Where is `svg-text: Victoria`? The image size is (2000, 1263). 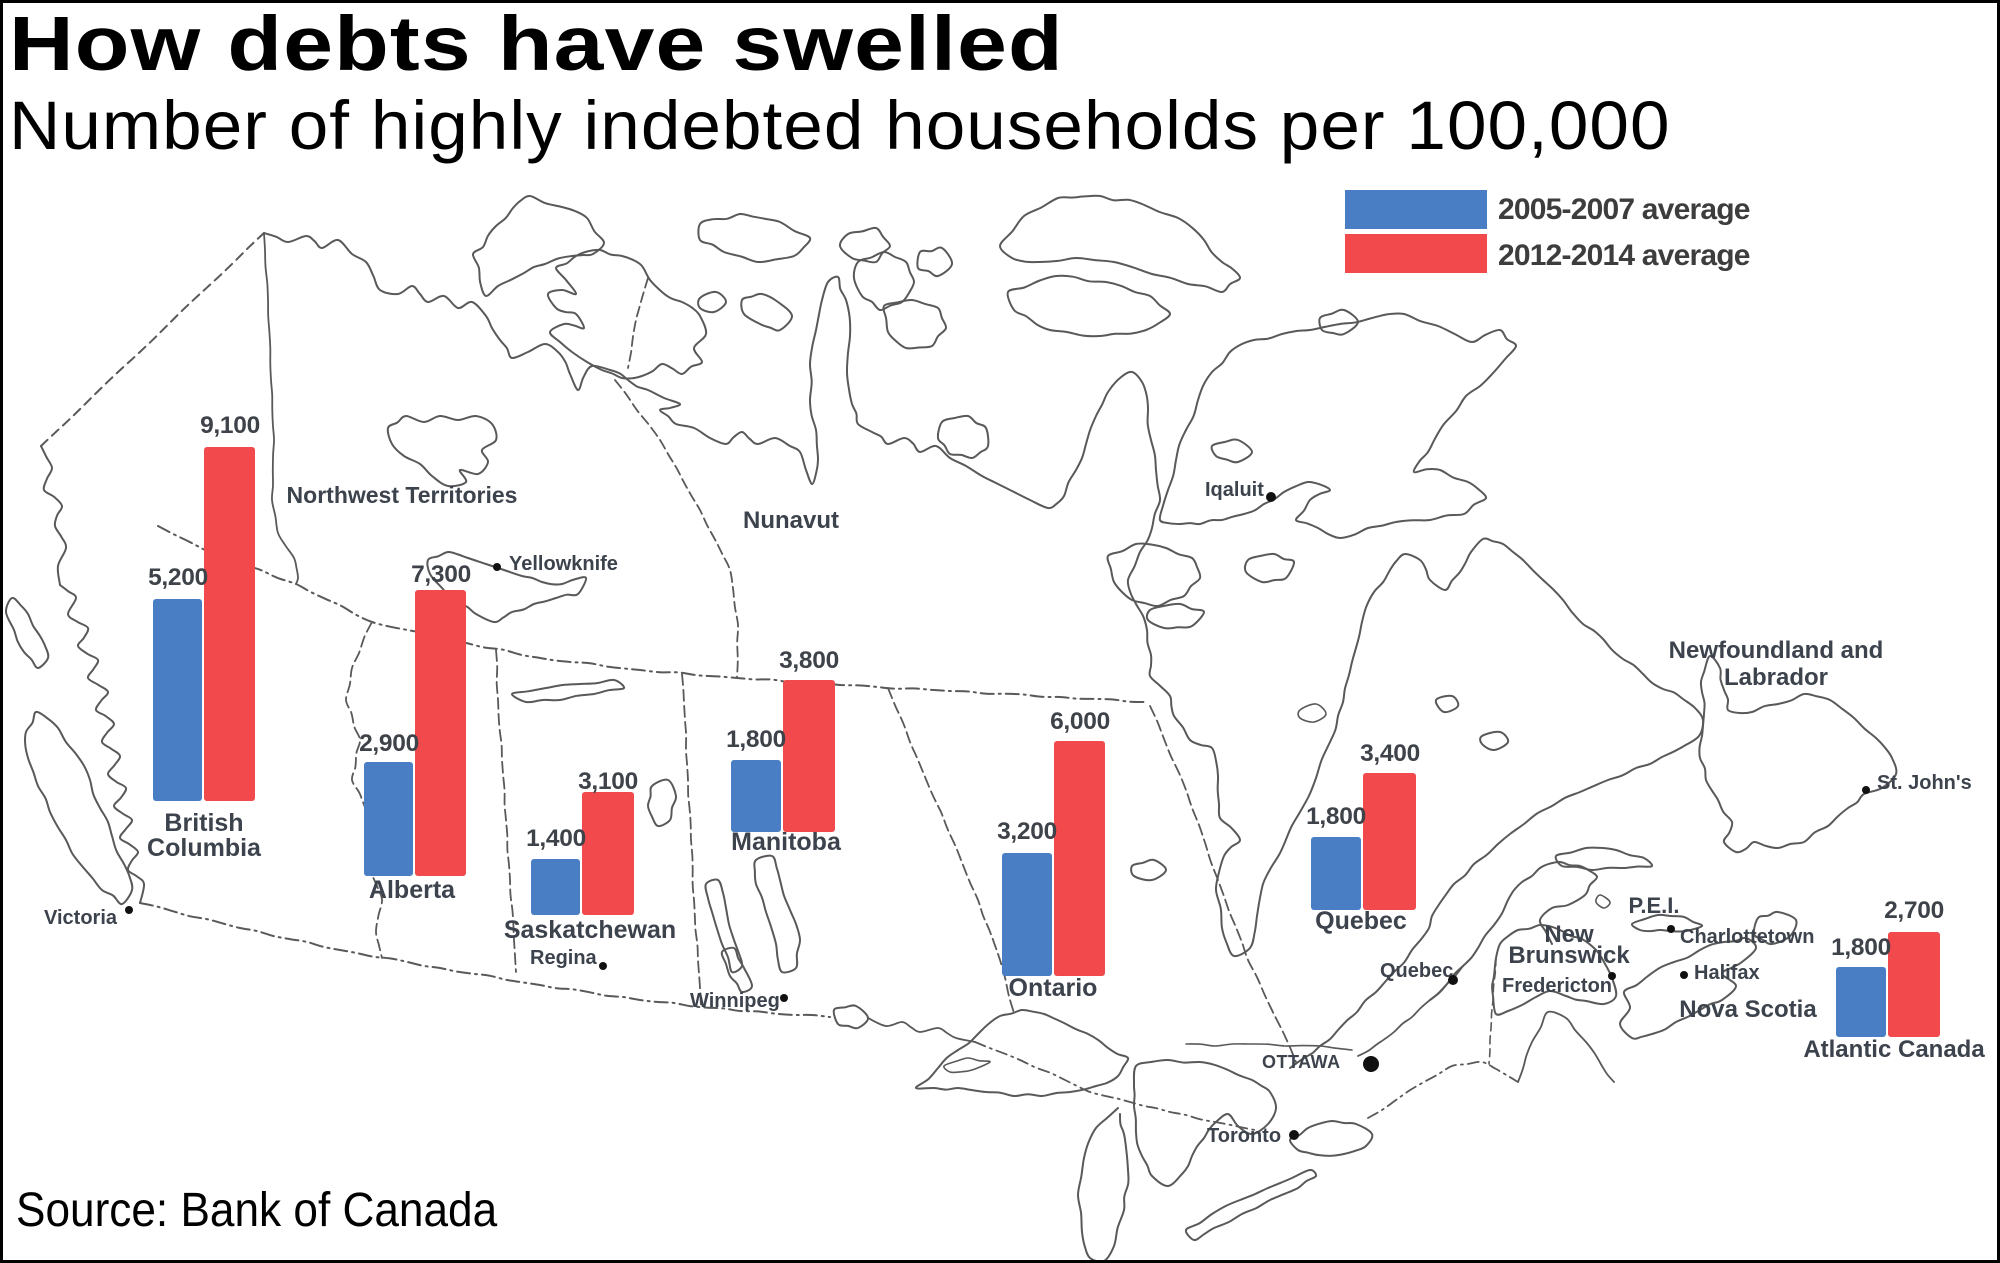 svg-text: Victoria is located at coordinates (81, 918).